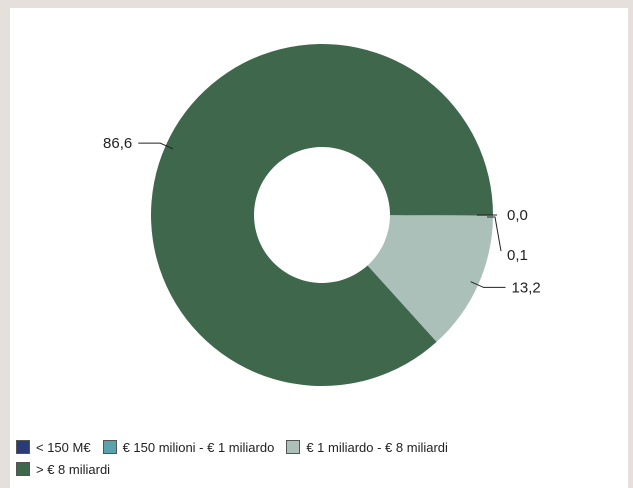 The height and width of the screenshot is (488, 633). Describe the element at coordinates (316, 469) in the screenshot. I see `legend-row: > € 8 miliardi` at that location.